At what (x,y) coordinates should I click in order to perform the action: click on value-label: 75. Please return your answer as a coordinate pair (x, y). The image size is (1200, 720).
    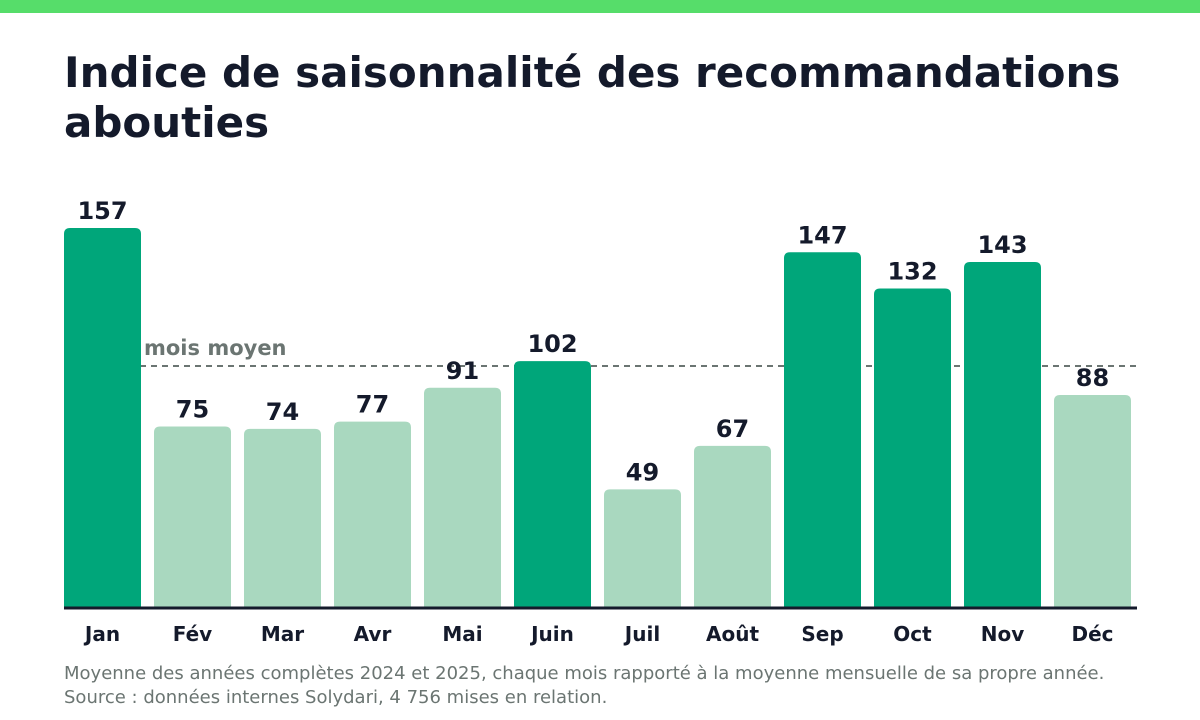
    Looking at the image, I should click on (192, 410).